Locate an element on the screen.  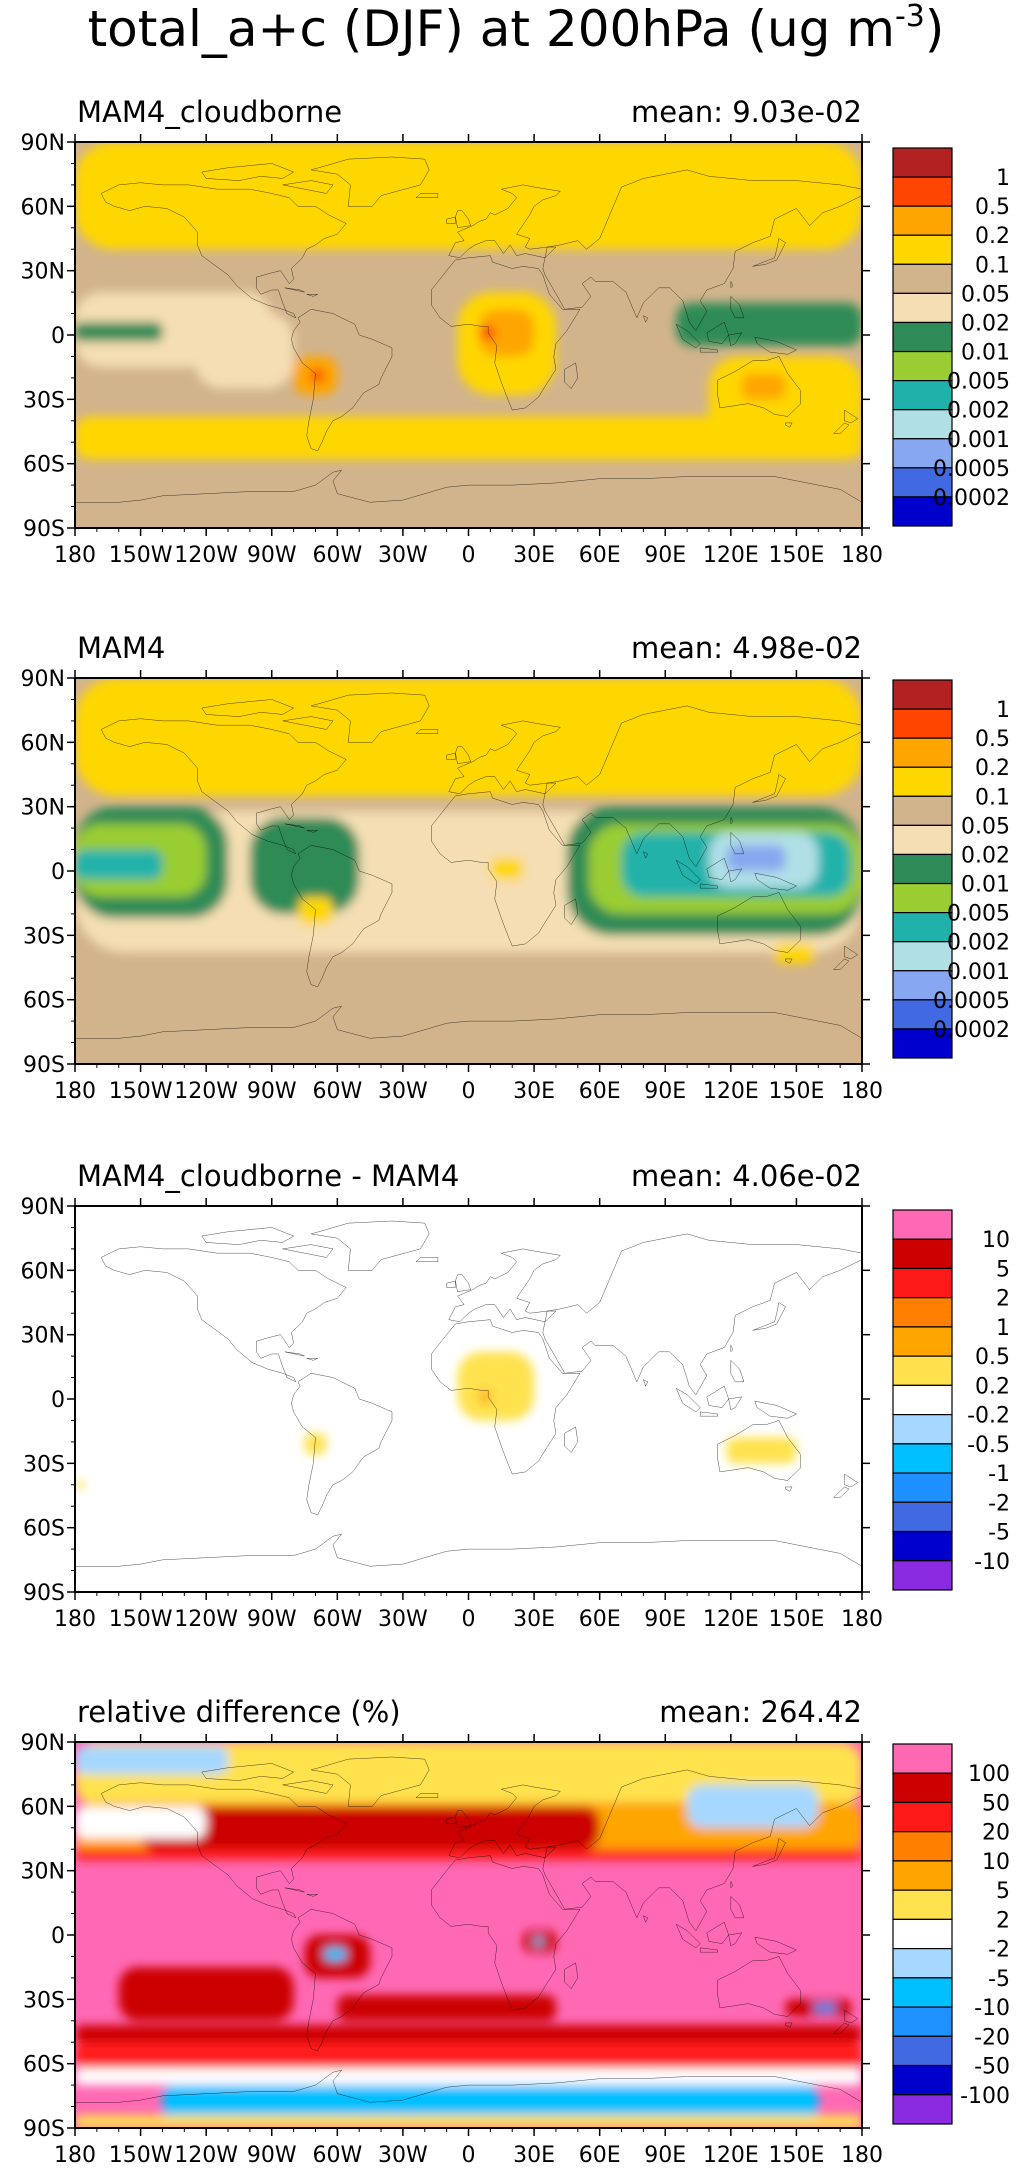
figure-title-text: total_a+c (DJF) at 200hPa (ug m is located at coordinates (491, 29).